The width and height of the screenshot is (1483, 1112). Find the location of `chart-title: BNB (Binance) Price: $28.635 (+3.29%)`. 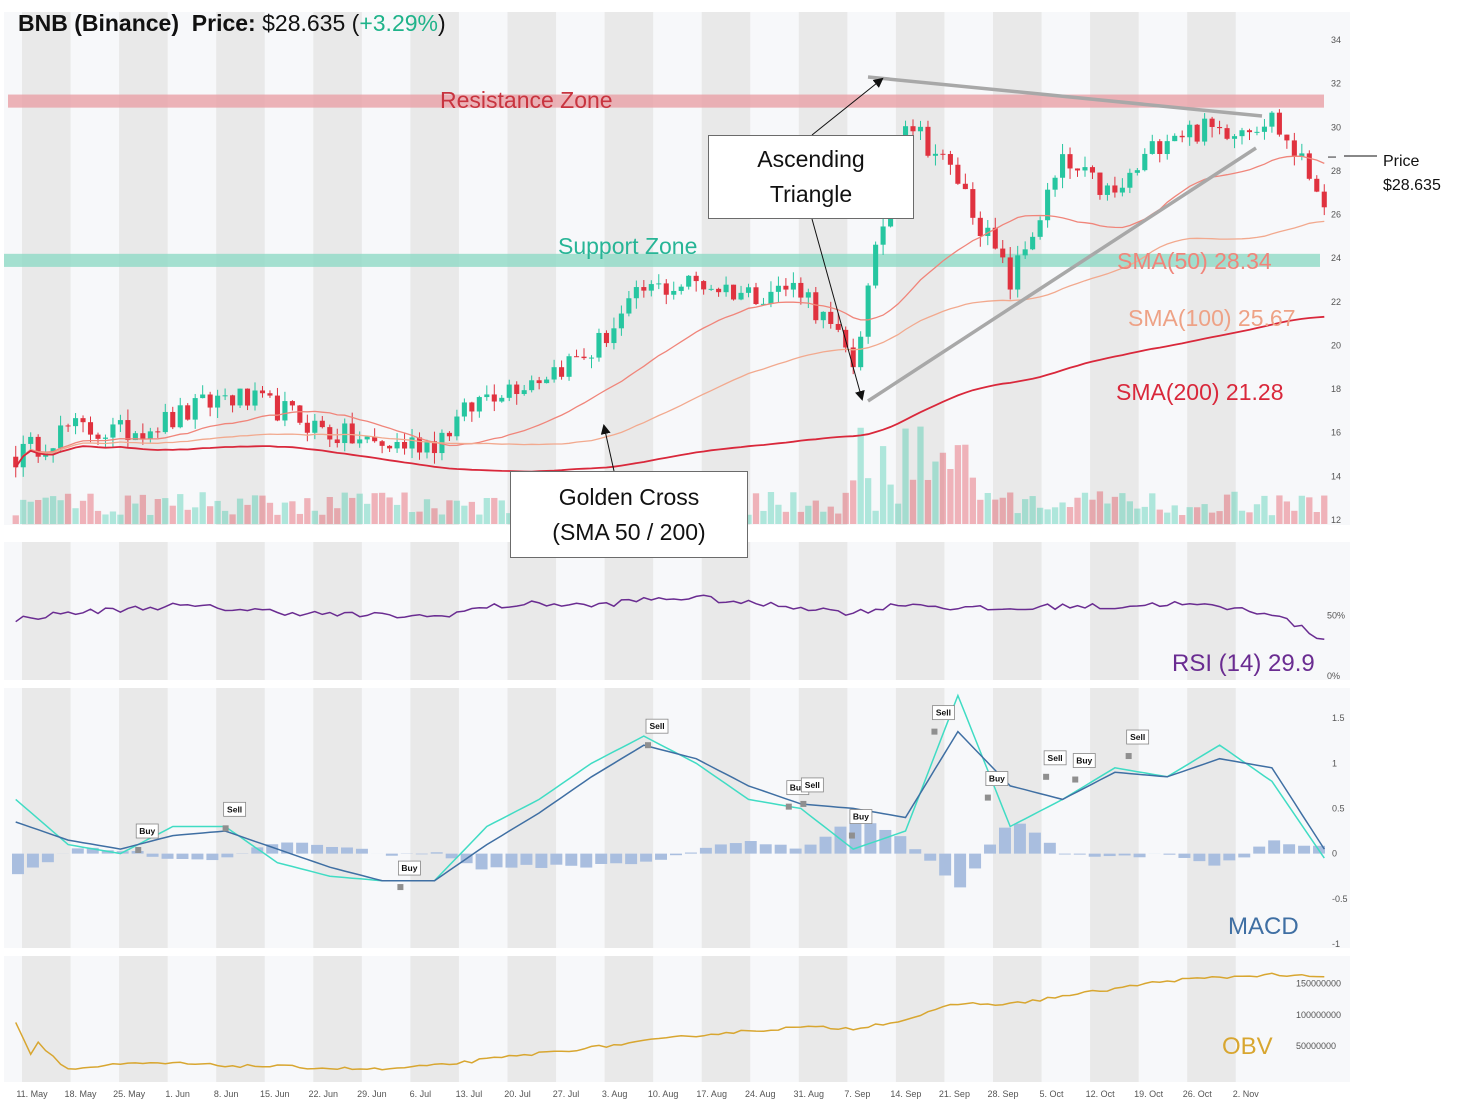

chart-title: BNB (Binance) Price: $28.635 (+3.29%) is located at coordinates (232, 23).